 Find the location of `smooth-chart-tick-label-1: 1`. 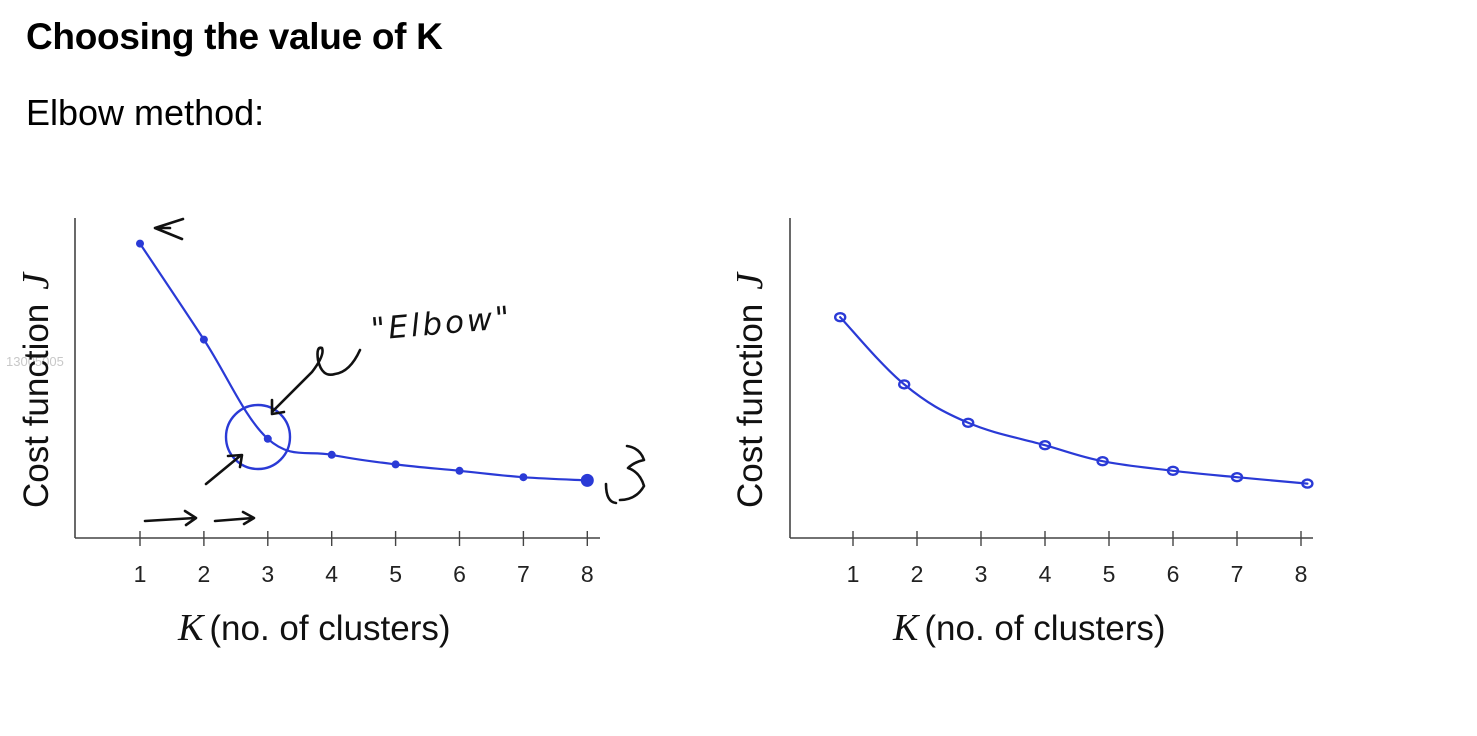

smooth-chart-tick-label-1: 1 is located at coordinates (853, 574).